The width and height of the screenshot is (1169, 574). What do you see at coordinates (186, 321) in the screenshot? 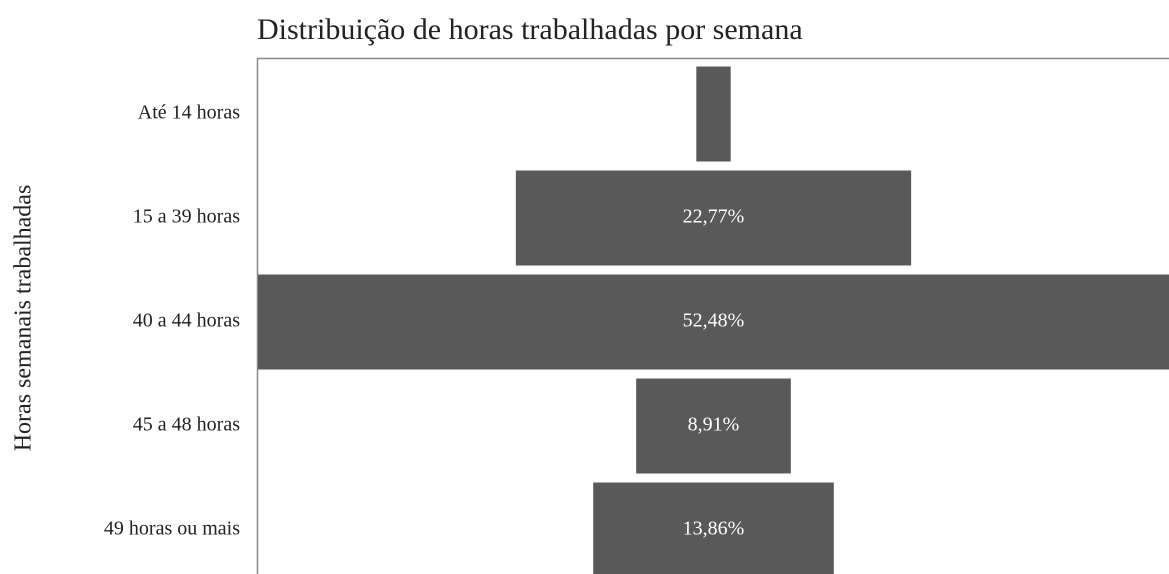
I see `category-label: 40 a 44 horas` at bounding box center [186, 321].